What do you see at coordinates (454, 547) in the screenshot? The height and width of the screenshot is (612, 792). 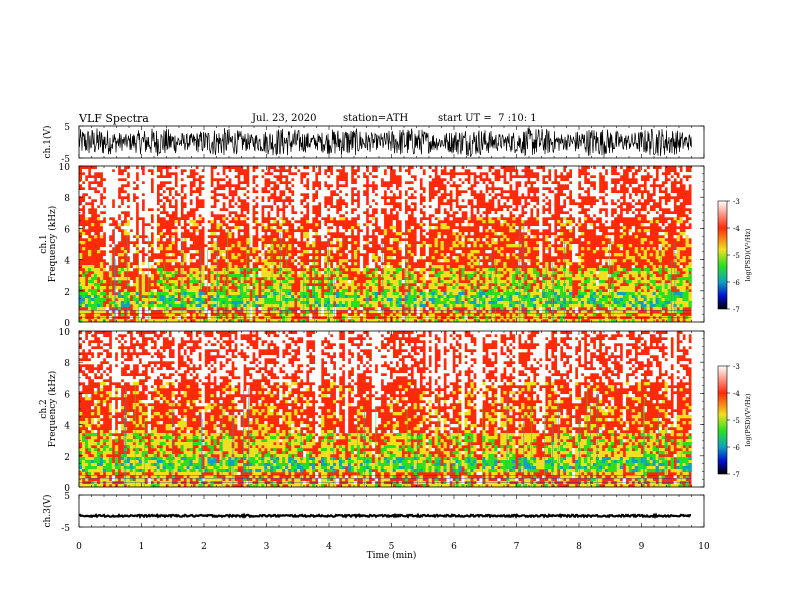 I see `x-tick-label: 6` at bounding box center [454, 547].